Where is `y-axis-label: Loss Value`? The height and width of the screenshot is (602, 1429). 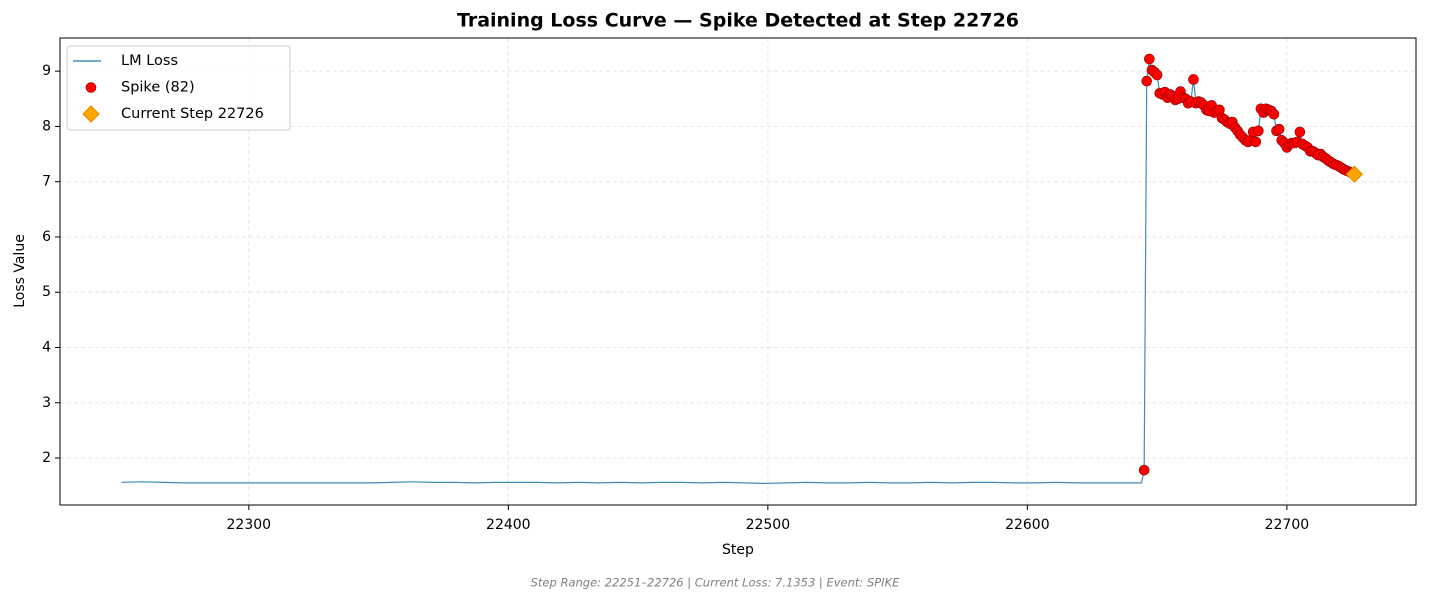
y-axis-label: Loss Value is located at coordinates (20, 271).